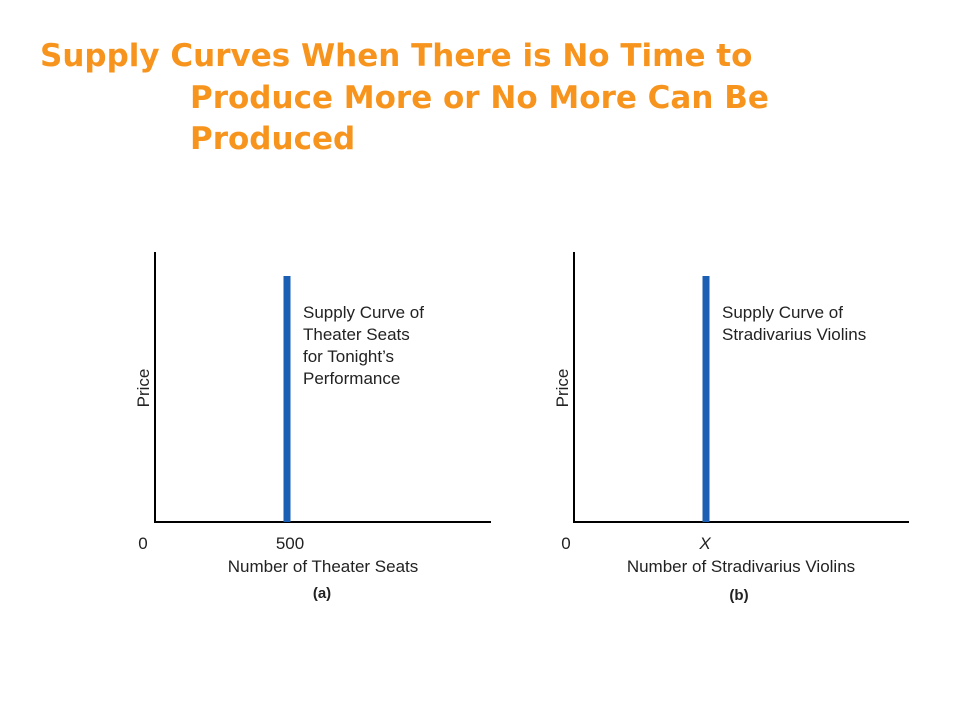 The width and height of the screenshot is (960, 720). I want to click on x-tick-label: 500, so click(290, 543).